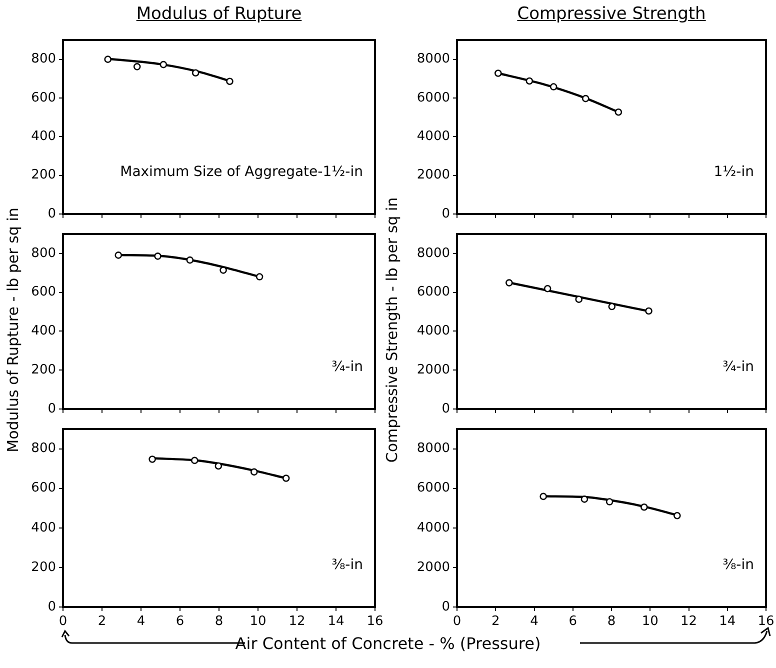 Image resolution: width=776 pixels, height=668 pixels. Describe the element at coordinates (241, 172) in the screenshot. I see `annotation: Maximum Size of Aggregate-1½-in` at that location.